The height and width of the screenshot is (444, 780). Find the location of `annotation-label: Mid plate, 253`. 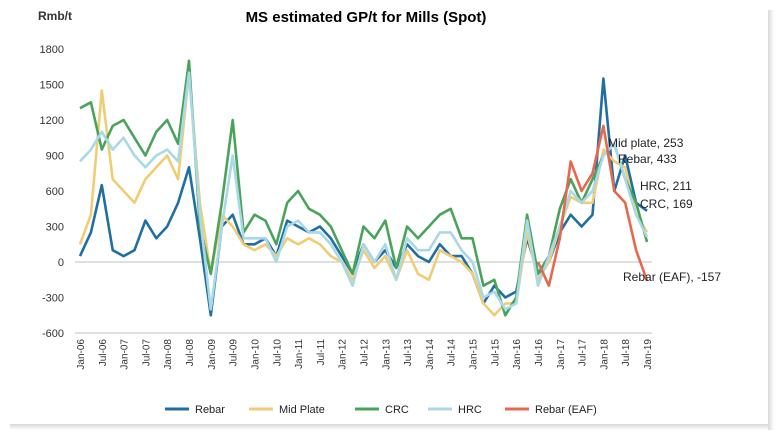

annotation-label: Mid plate, 253 is located at coordinates (646, 143).